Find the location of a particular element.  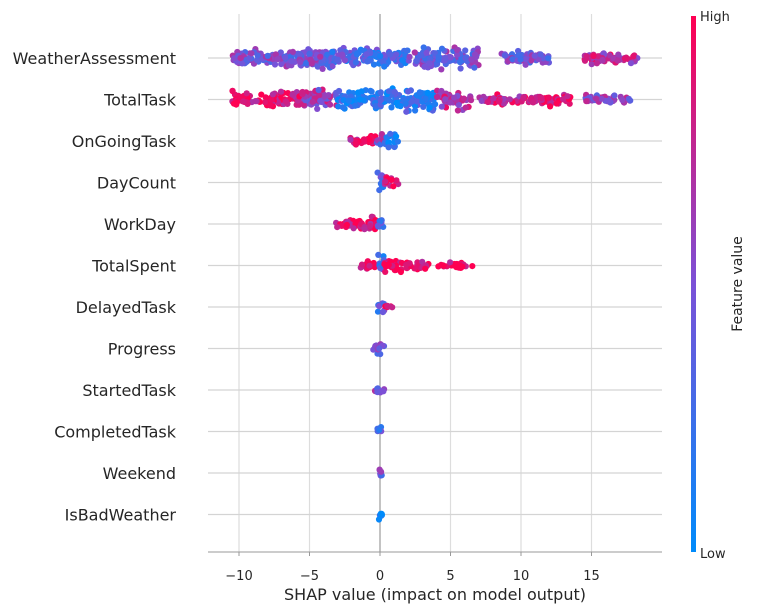

feature-label: IsBadWeather is located at coordinates (121, 515).